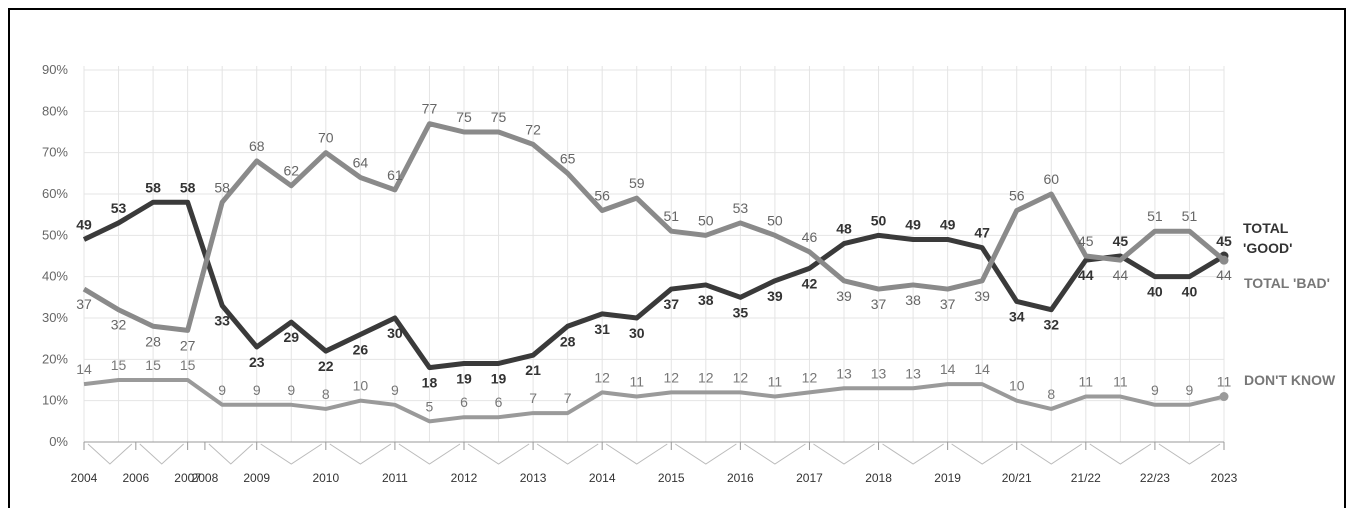  What do you see at coordinates (810, 283) in the screenshot?
I see `data-label: 42` at bounding box center [810, 283].